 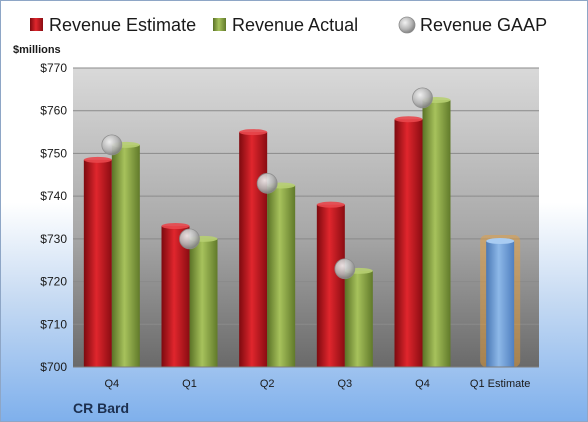 I want to click on legend-swatch-revenue-actual, so click(x=219, y=24).